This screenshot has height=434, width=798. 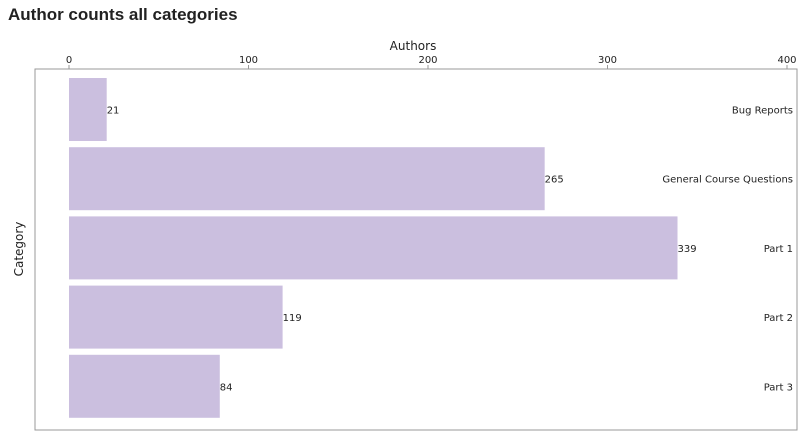 What do you see at coordinates (413, 46) in the screenshot?
I see `x-axis-title: Authors` at bounding box center [413, 46].